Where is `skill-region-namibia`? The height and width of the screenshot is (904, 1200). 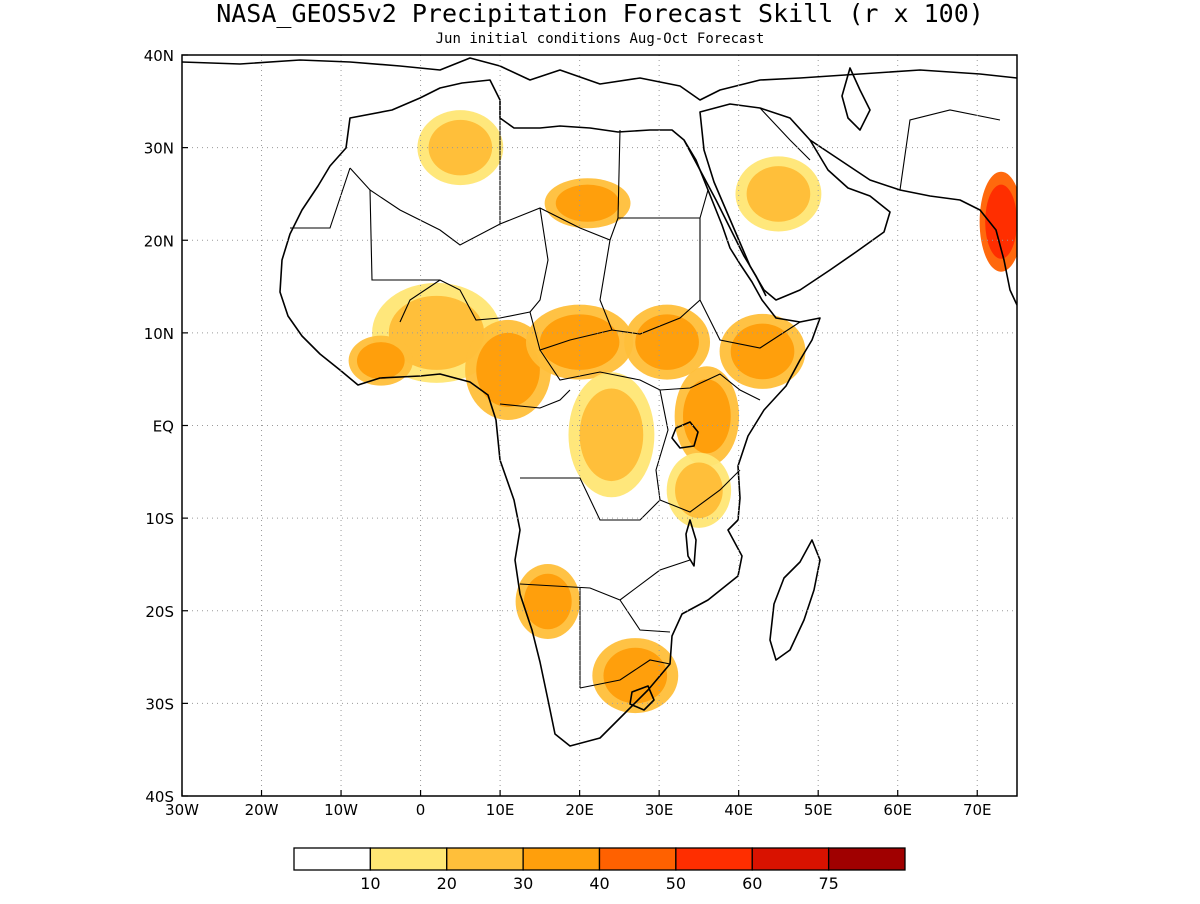 skill-region-namibia is located at coordinates (548, 601).